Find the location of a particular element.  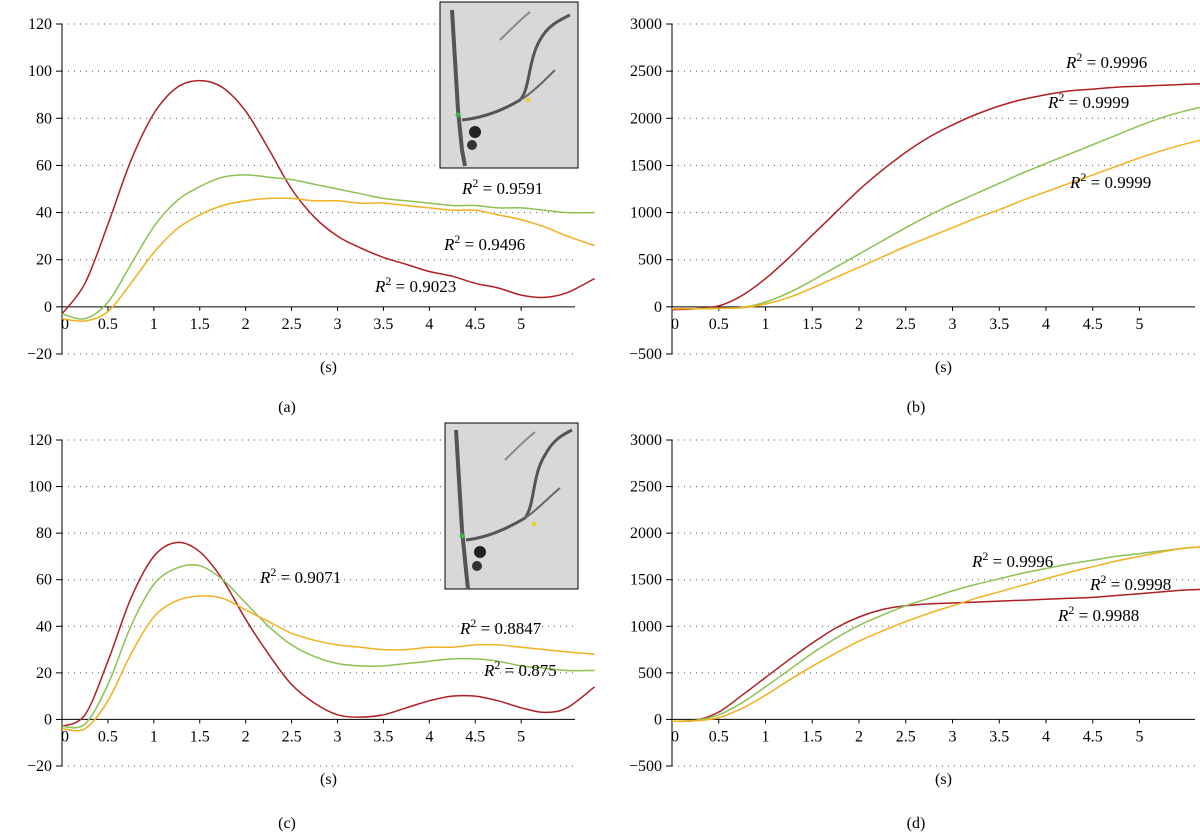

r-squared-annotation: R2 = 0.9998 is located at coordinates (1130, 583).